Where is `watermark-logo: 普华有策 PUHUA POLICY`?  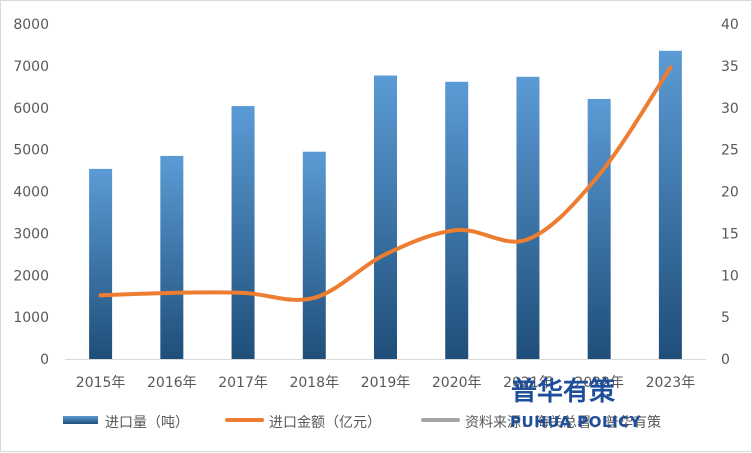 watermark-logo: 普华有策 PUHUA POLICY is located at coordinates (576, 403).